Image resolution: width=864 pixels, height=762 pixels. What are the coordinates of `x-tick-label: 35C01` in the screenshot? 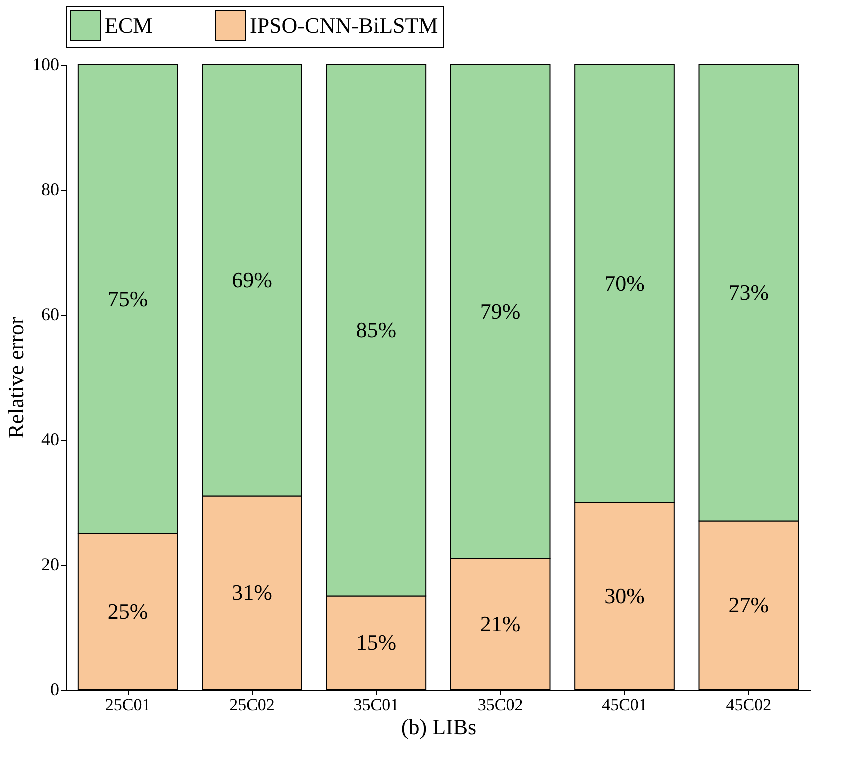 It's located at (377, 705).